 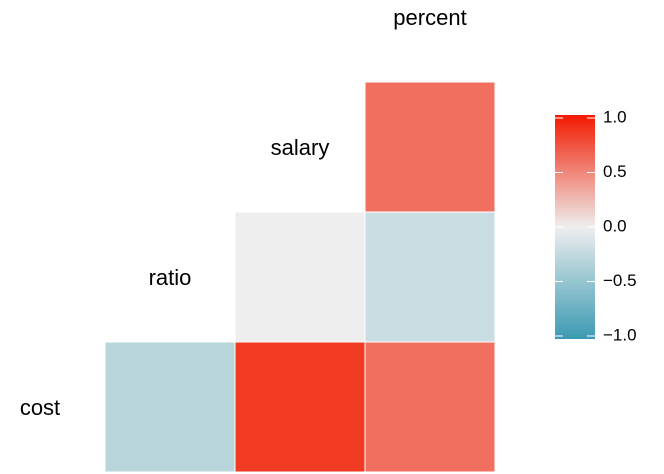 What do you see at coordinates (615, 225) in the screenshot?
I see `colorbar-tick-label: 0.0` at bounding box center [615, 225].